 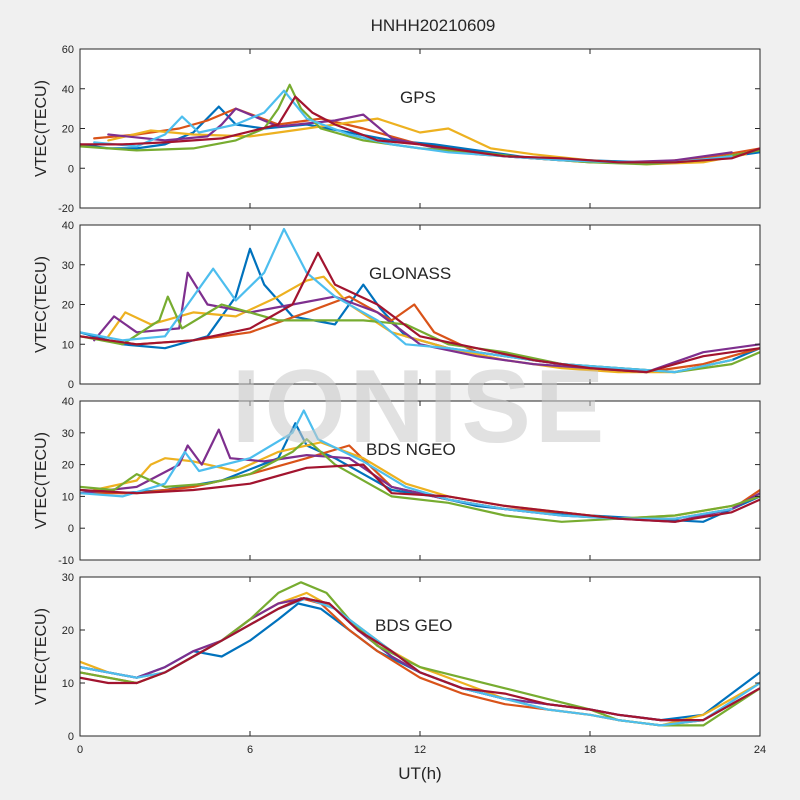 I want to click on panel-label: BDS GEO, so click(x=413, y=625).